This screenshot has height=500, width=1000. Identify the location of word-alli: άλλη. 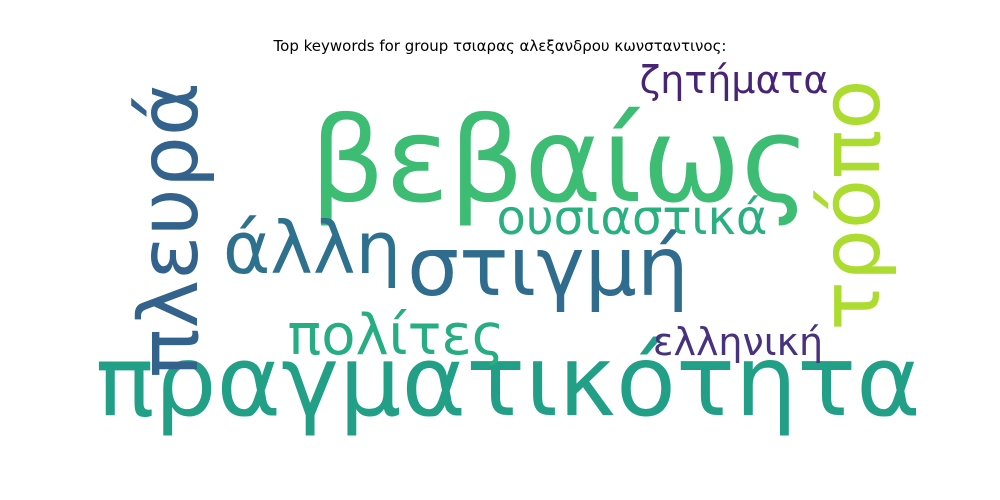
(312, 248).